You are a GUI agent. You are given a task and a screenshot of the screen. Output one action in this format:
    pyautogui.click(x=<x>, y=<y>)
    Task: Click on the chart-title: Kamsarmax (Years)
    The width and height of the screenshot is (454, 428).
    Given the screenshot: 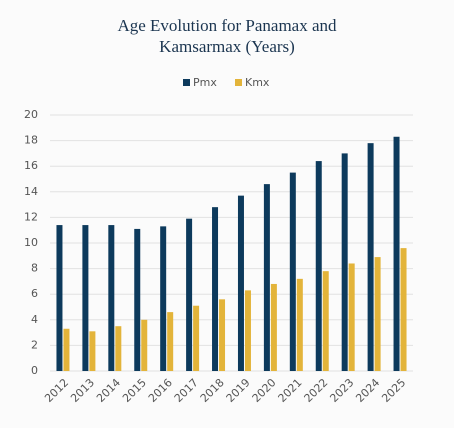 What is the action you would take?
    pyautogui.click(x=227, y=46)
    